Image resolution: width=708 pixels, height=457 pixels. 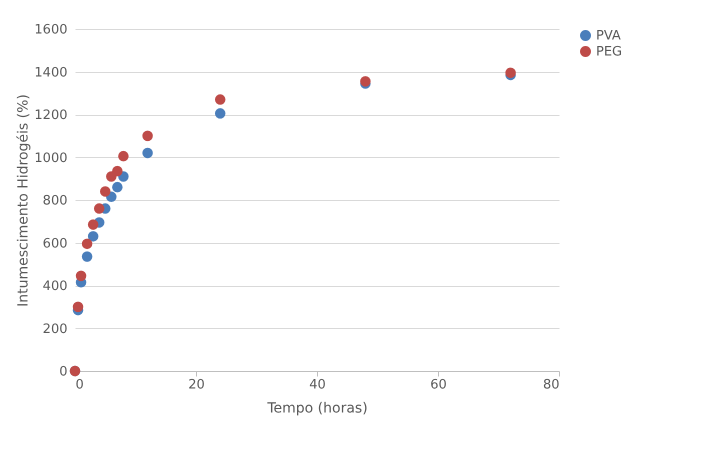 What do you see at coordinates (55, 201) in the screenshot?
I see `y-tick-label: 800` at bounding box center [55, 201].